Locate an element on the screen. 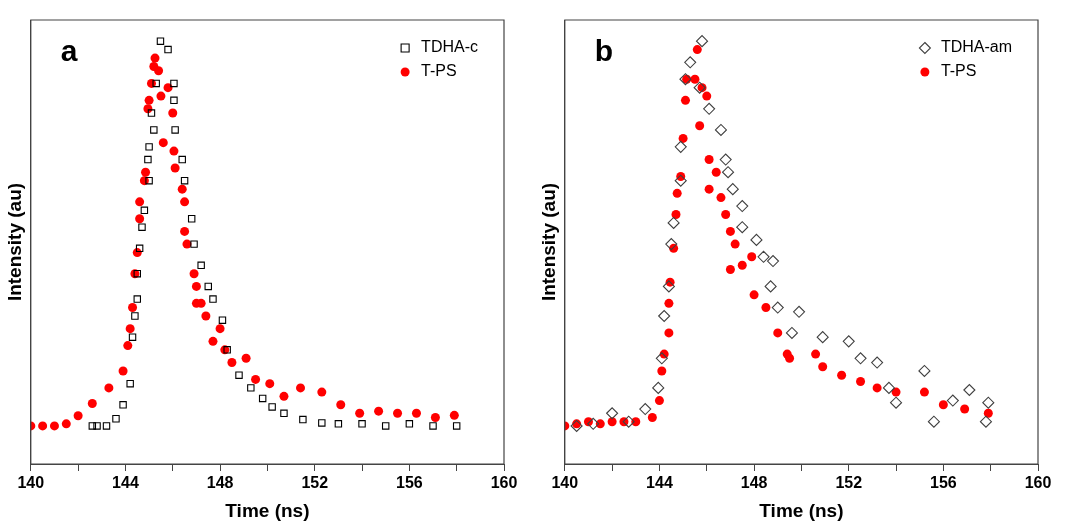 This screenshot has height=527, width=1069. x-tick-label: 160 is located at coordinates (504, 483).